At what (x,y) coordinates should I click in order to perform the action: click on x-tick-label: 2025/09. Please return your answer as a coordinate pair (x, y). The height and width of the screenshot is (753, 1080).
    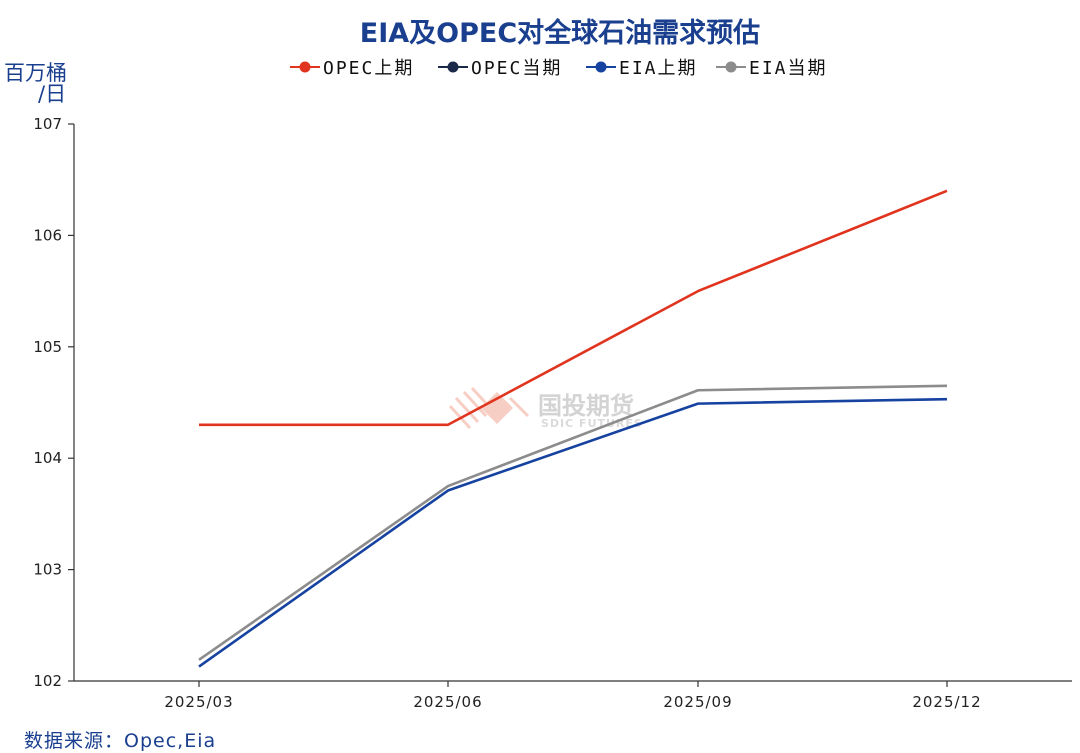
    Looking at the image, I should click on (697, 702).